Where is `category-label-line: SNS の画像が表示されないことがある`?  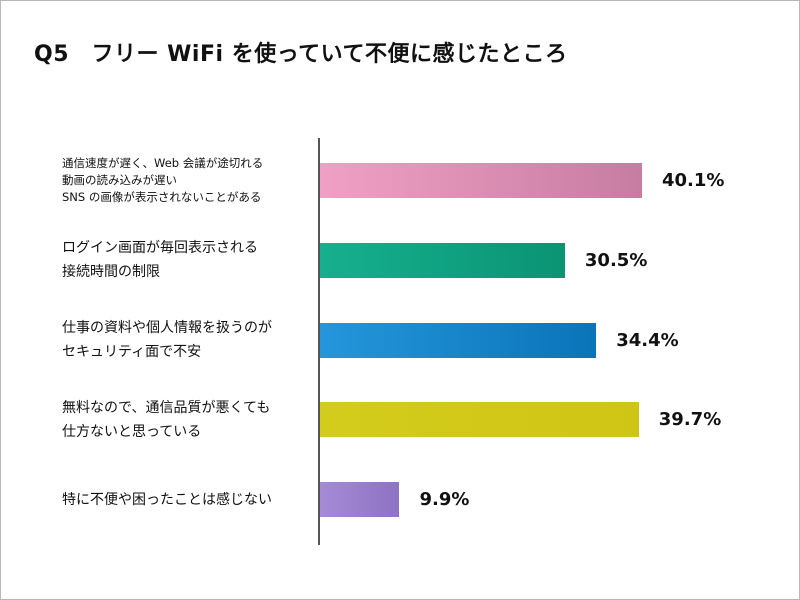
category-label-line: SNS の画像が表示されないことがある is located at coordinates (162, 197).